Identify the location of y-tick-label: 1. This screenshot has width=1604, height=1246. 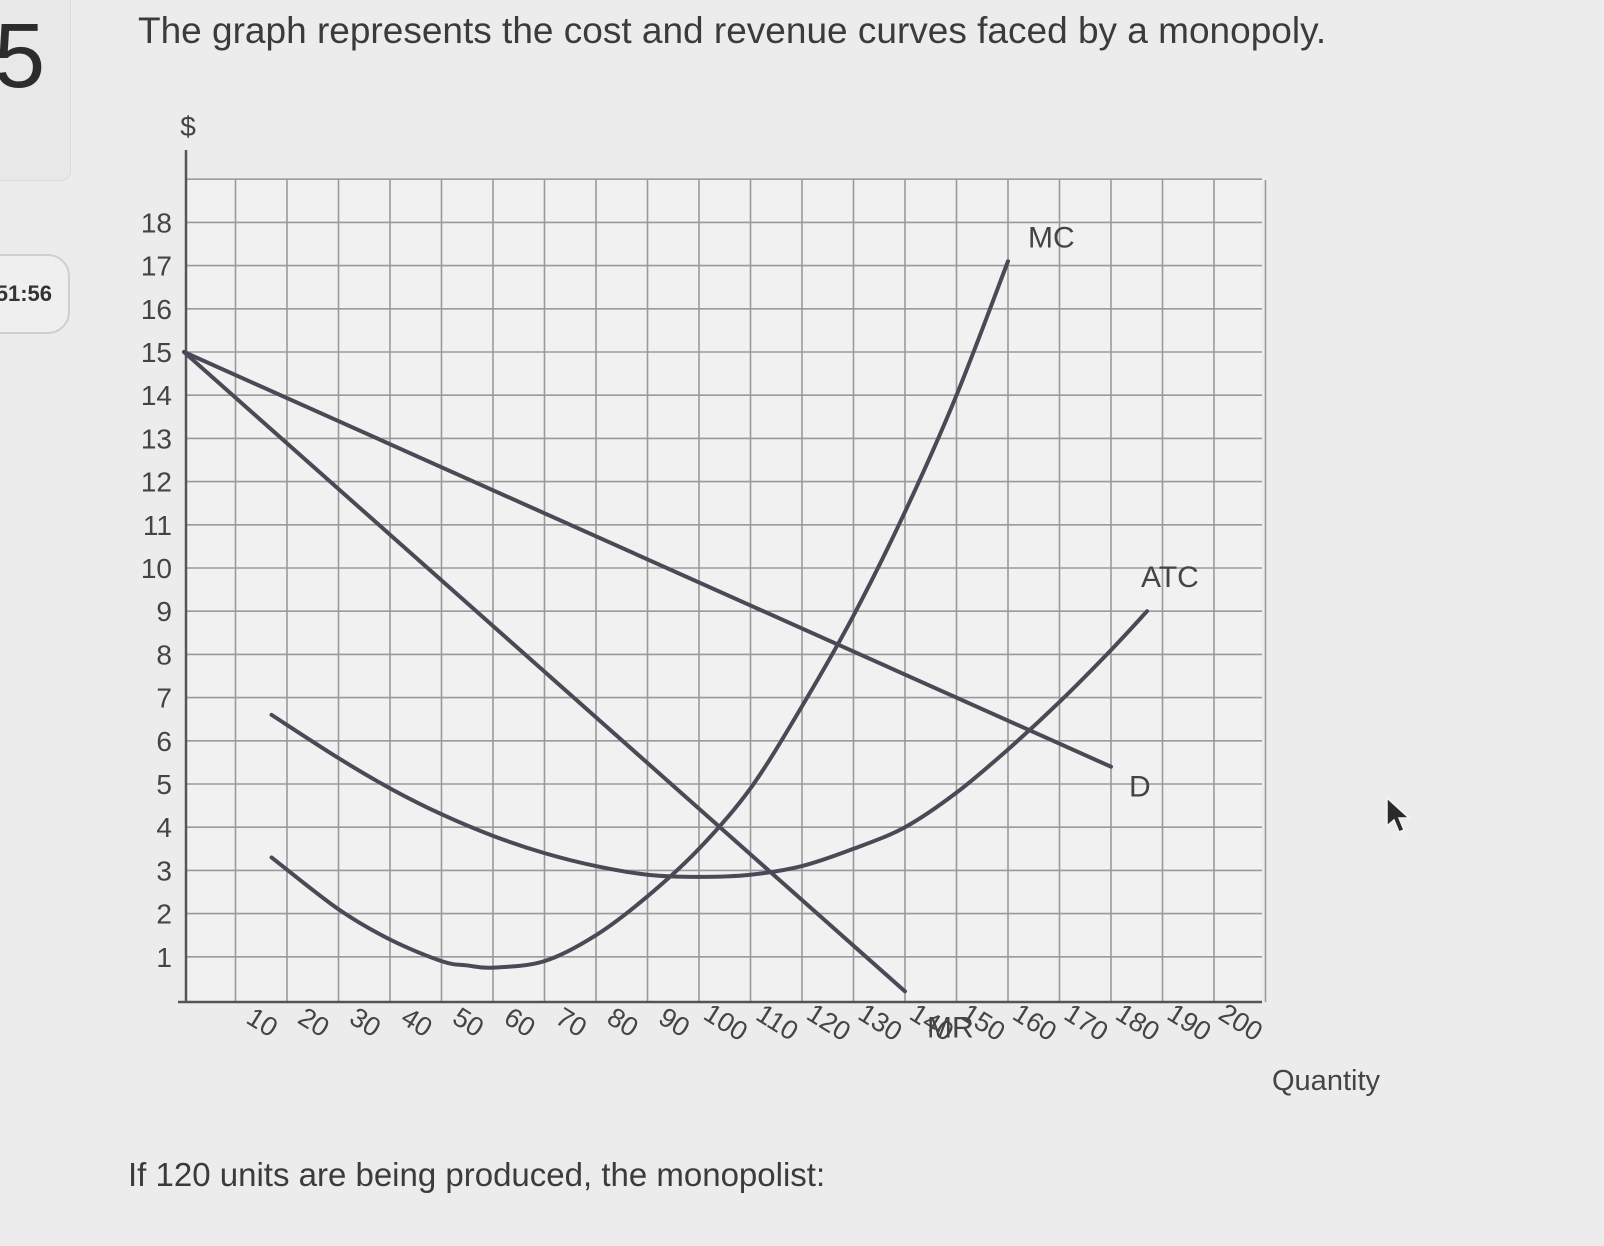
(164, 957).